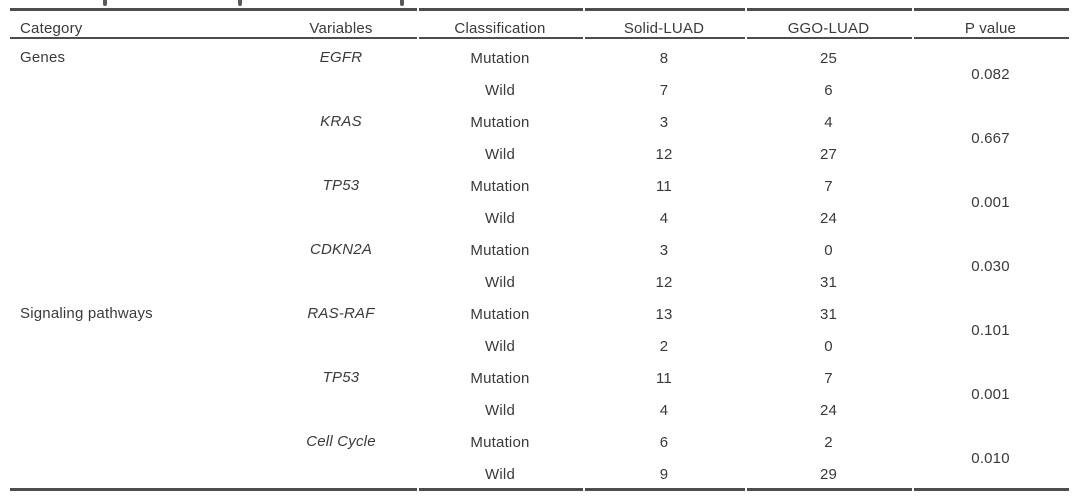 This screenshot has height=502, width=1080. I want to click on table-row: Genes EGFR Mutation 8 25 0.082, so click(539, 62).